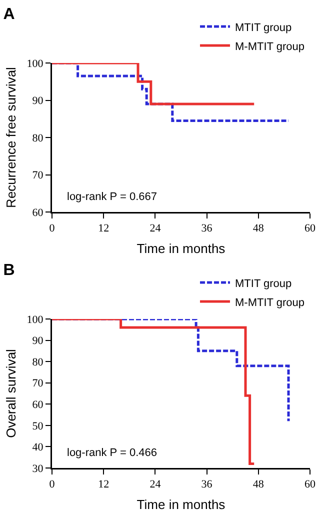 Image resolution: width=322 pixels, height=513 pixels. What do you see at coordinates (112, 453) in the screenshot?
I see `annotation: log-rank P = 0.466` at bounding box center [112, 453].